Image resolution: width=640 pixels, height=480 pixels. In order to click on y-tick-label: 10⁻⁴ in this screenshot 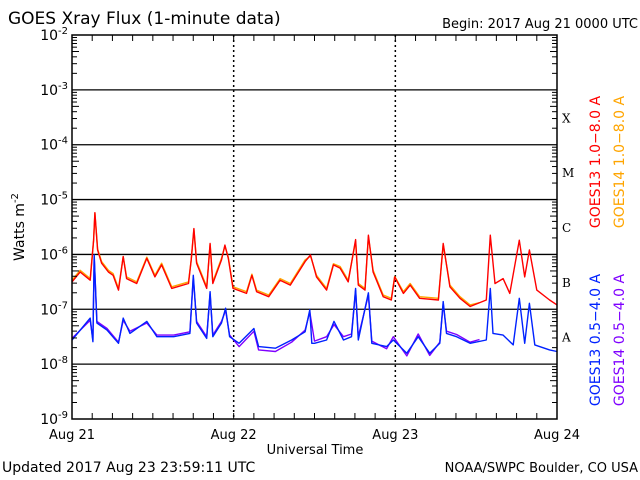, I will do `click(54, 145)`.